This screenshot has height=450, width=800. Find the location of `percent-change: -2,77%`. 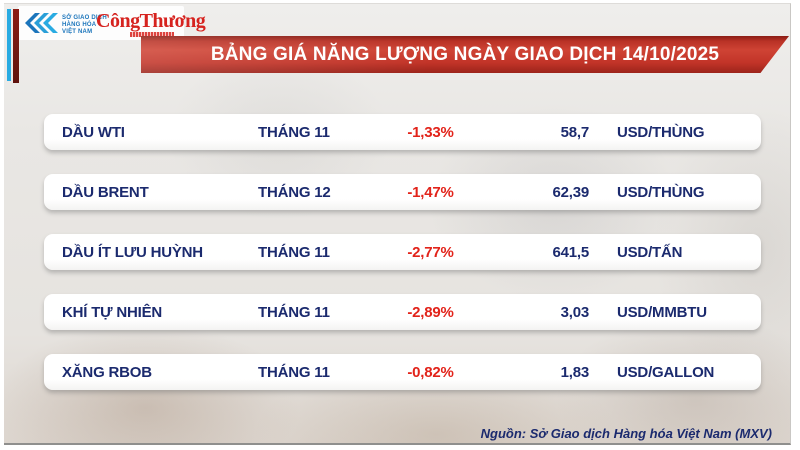

percent-change: -2,77% is located at coordinates (430, 252).